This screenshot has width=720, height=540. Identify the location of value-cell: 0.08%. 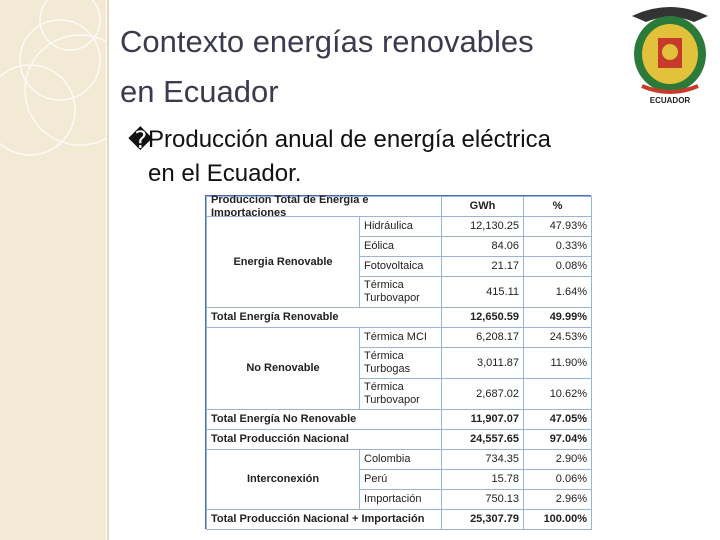
(557, 266).